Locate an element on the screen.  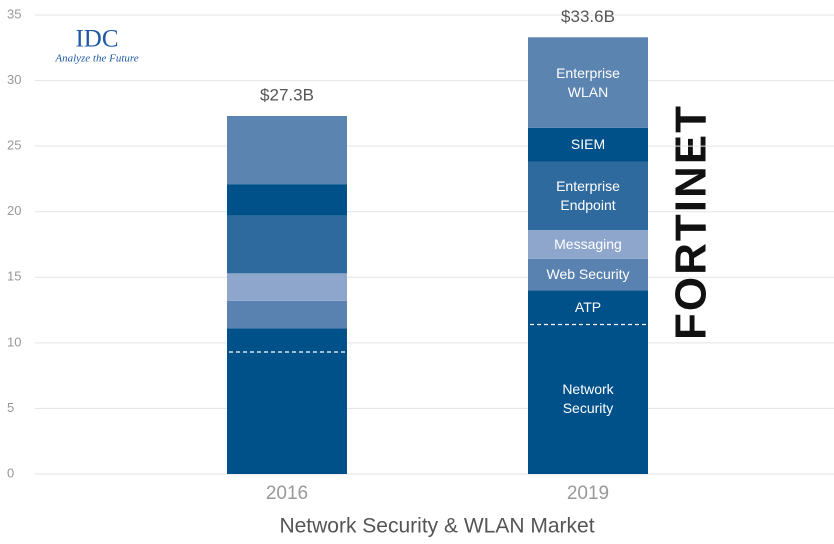
fortinet-logo: FORTINET is located at coordinates (691, 222).